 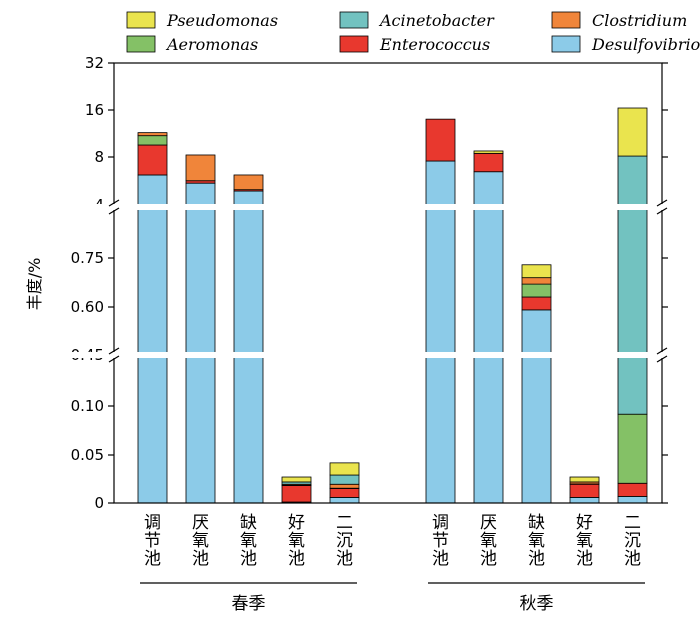 What do you see at coordinates (87, 258) in the screenshot?
I see `y-tick-label: 0.75` at bounding box center [87, 258].